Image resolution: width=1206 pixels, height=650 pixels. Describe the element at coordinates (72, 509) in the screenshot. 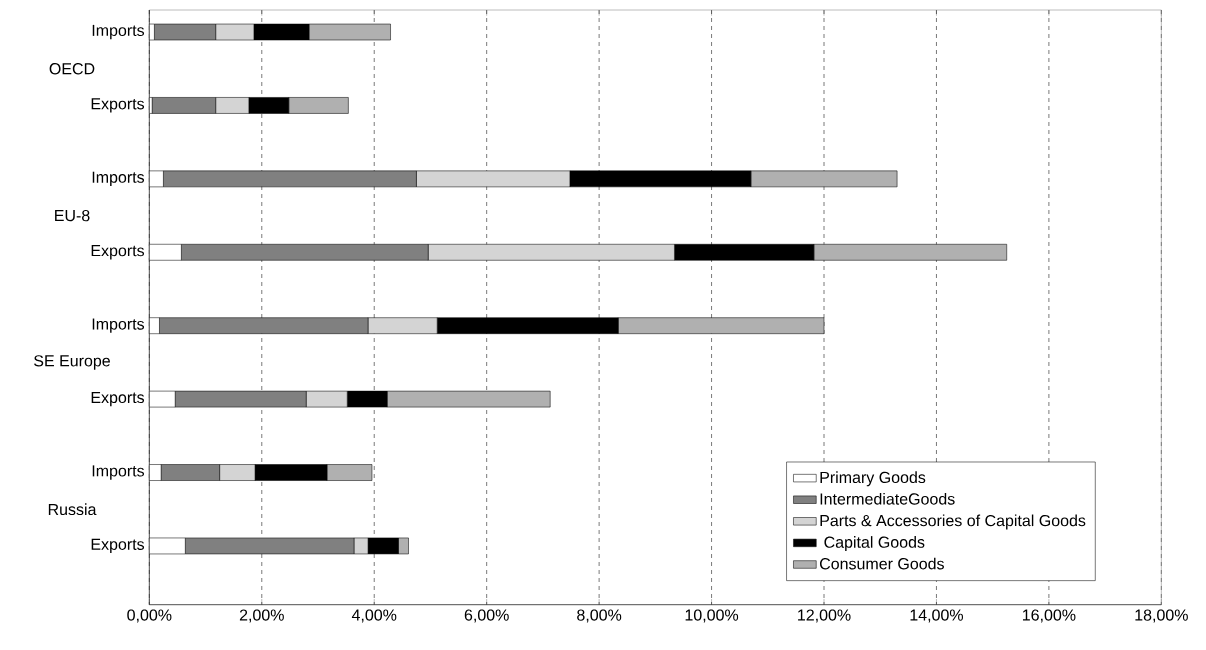

I see `text: Russia` at that location.